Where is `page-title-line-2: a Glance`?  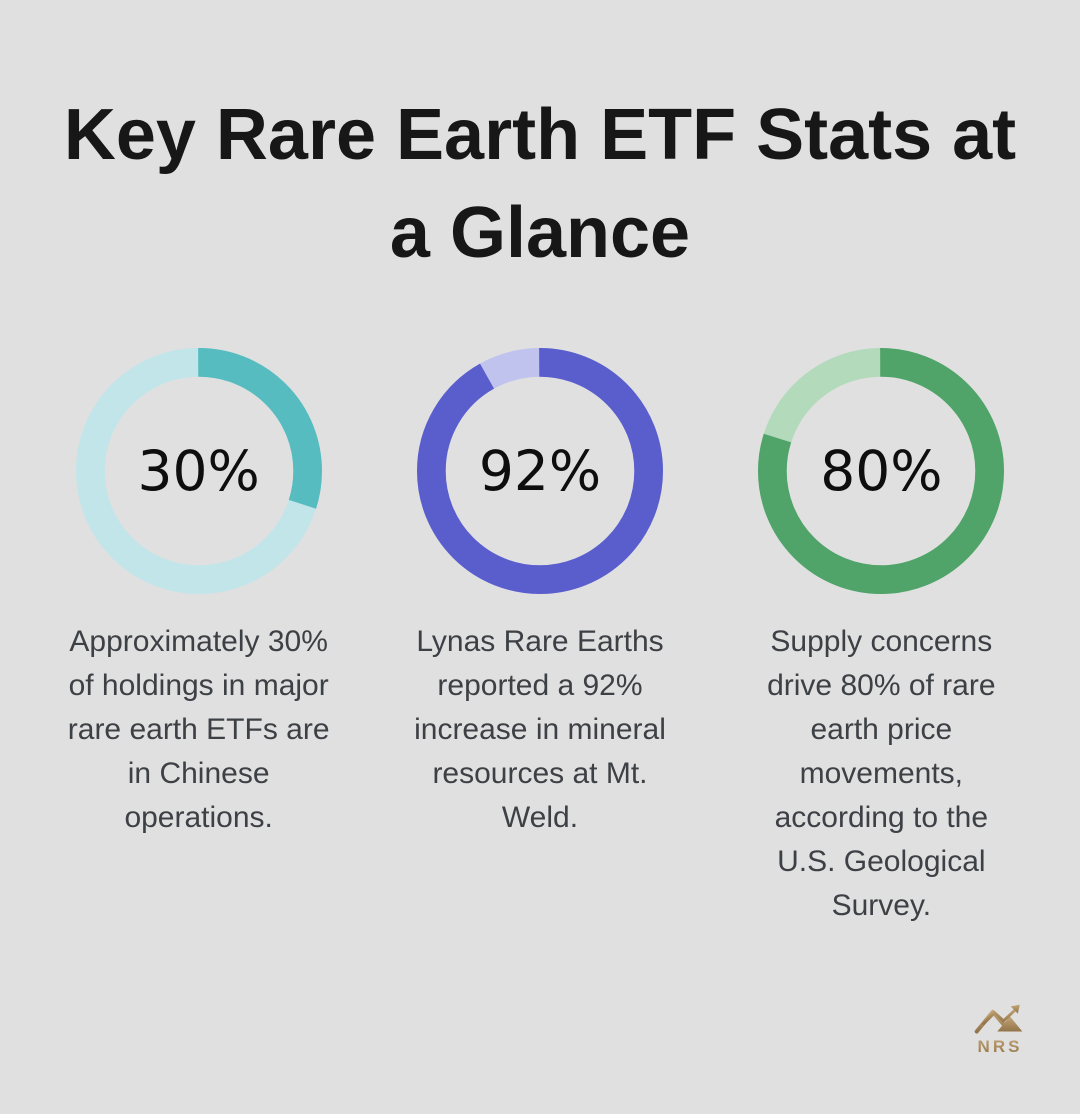 page-title-line-2: a Glance is located at coordinates (540, 233).